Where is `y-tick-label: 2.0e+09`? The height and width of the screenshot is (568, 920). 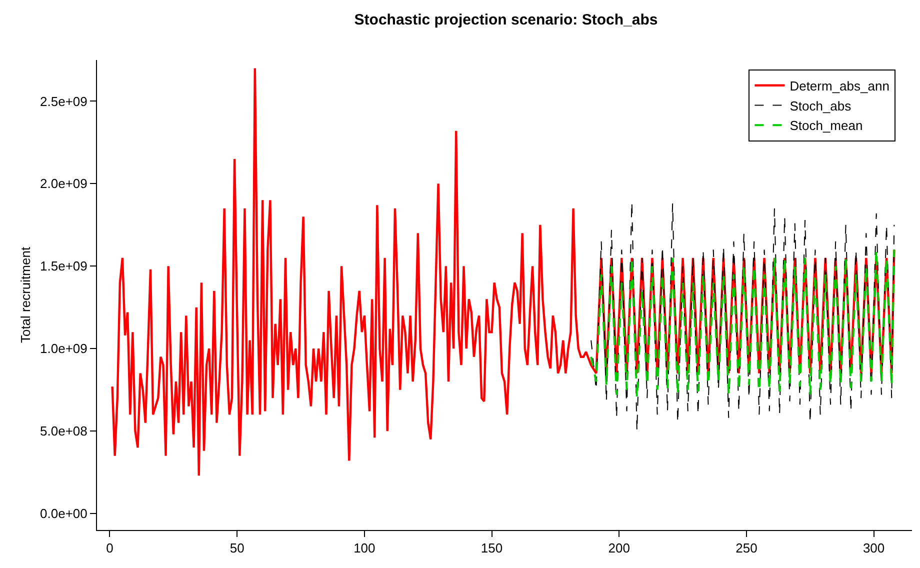 y-tick-label: 2.0e+09 is located at coordinates (64, 184).